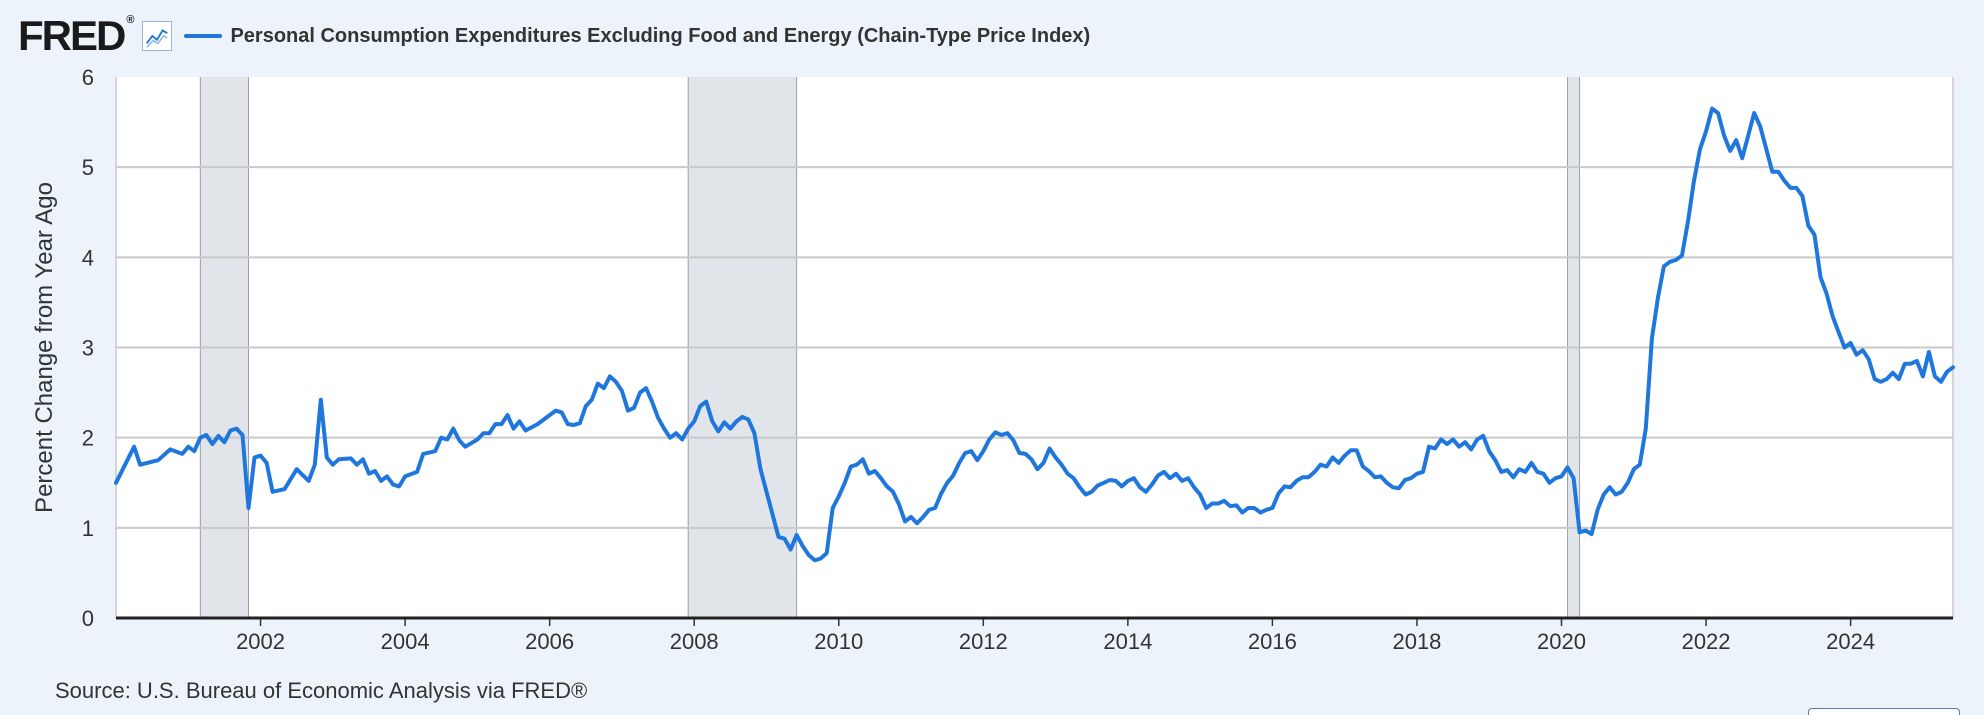 The height and width of the screenshot is (715, 1984). What do you see at coordinates (72, 35) in the screenshot?
I see `logo-text: FRED` at bounding box center [72, 35].